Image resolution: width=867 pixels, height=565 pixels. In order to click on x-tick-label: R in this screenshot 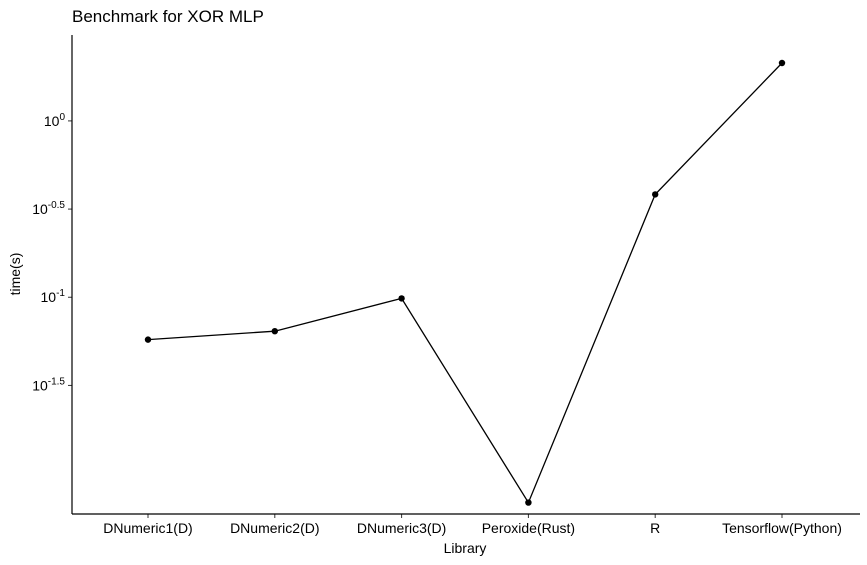, I will do `click(655, 528)`.